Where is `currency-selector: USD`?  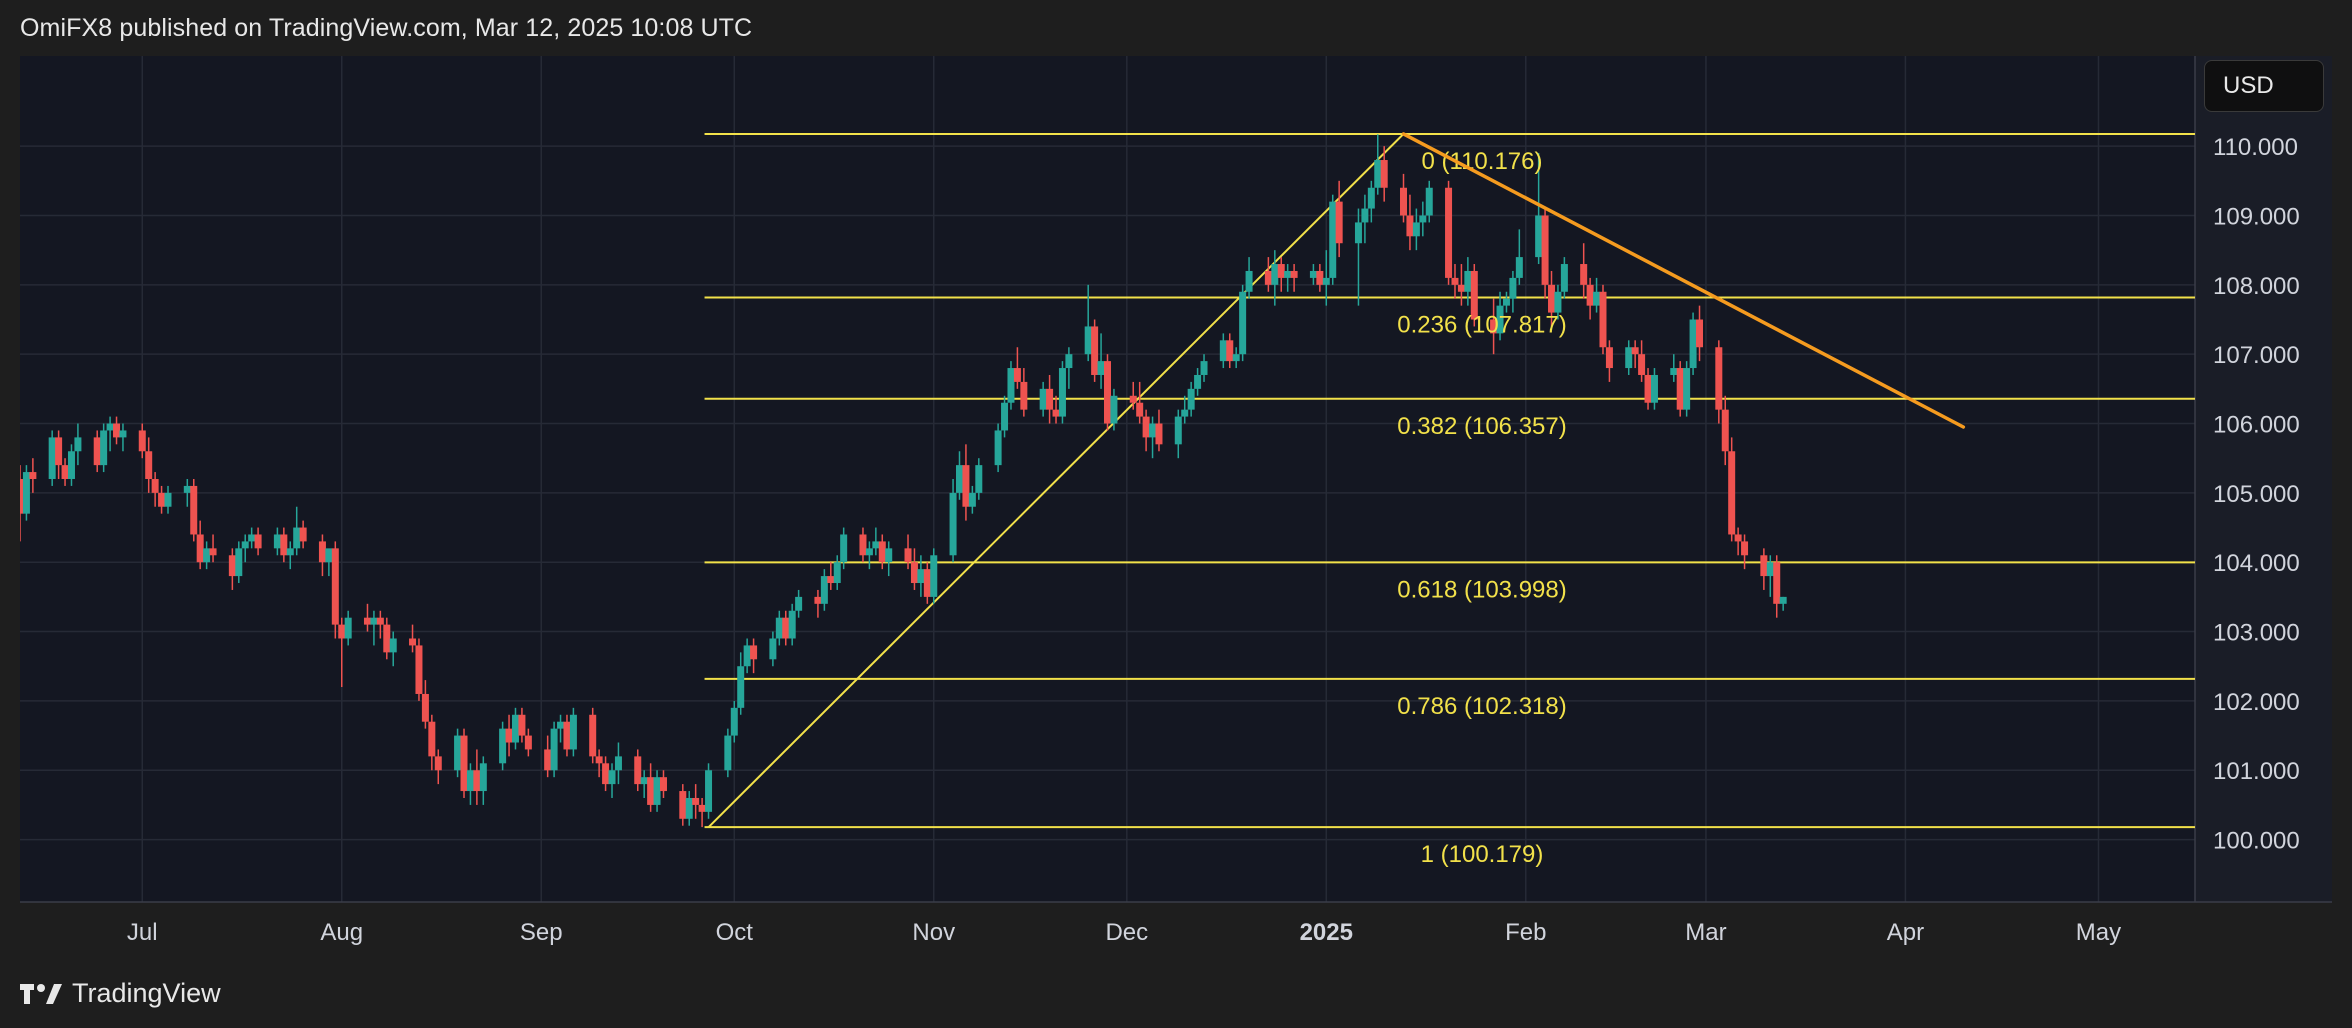 currency-selector: USD is located at coordinates (2264, 86).